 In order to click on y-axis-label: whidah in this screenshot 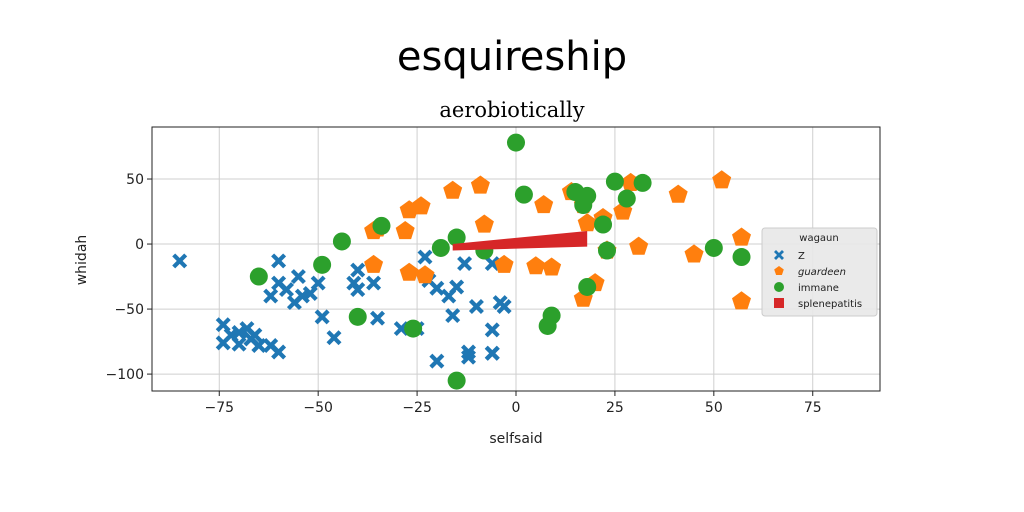, I will do `click(82, 260)`.